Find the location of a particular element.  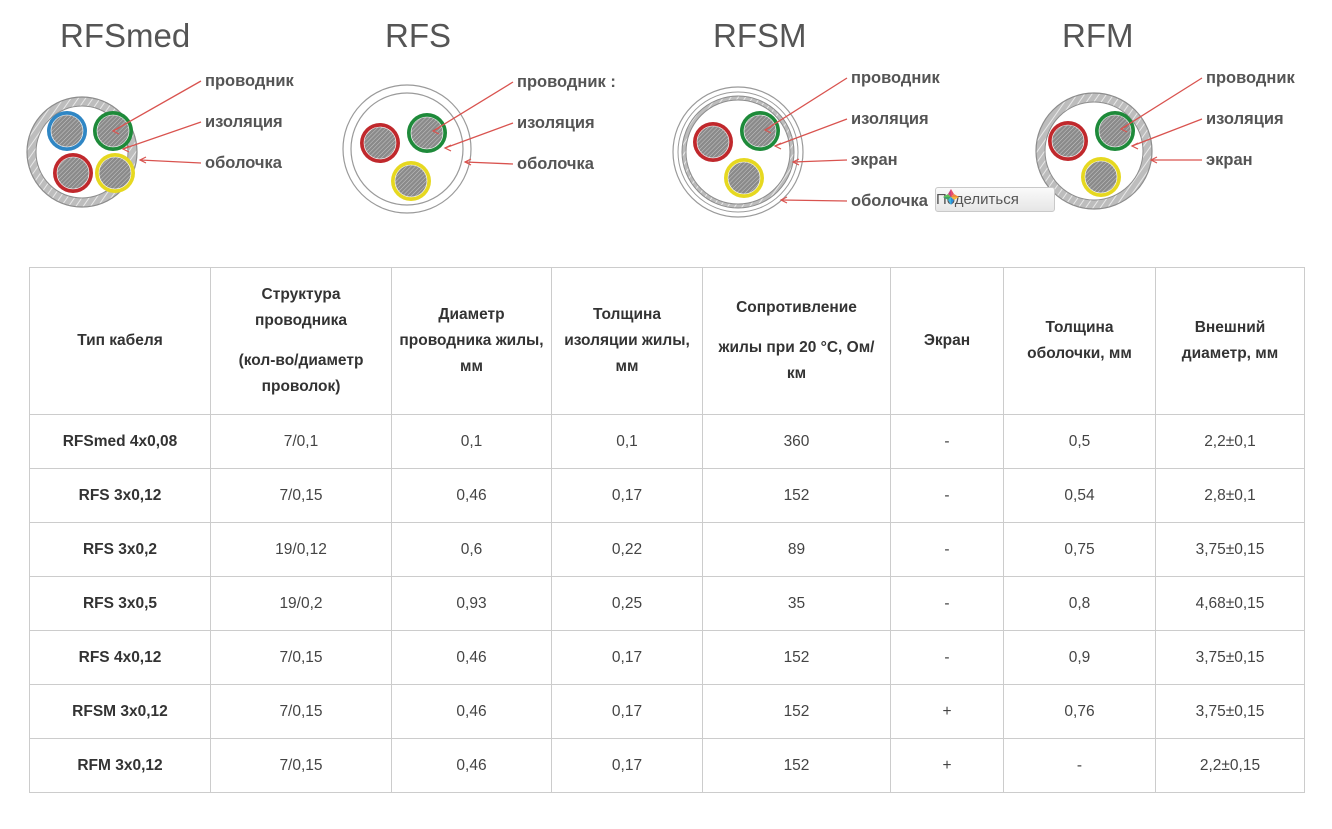

cell-jacket-thickness: 0,76 is located at coordinates (1079, 711).